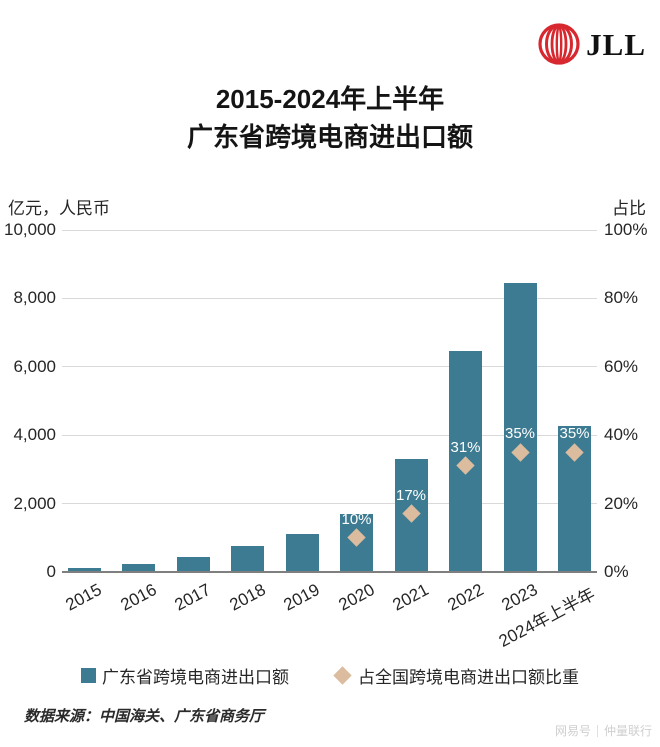 This screenshot has height=747, width=660. Describe the element at coordinates (356, 519) in the screenshot. I see `share-percent-label: 10%` at that location.